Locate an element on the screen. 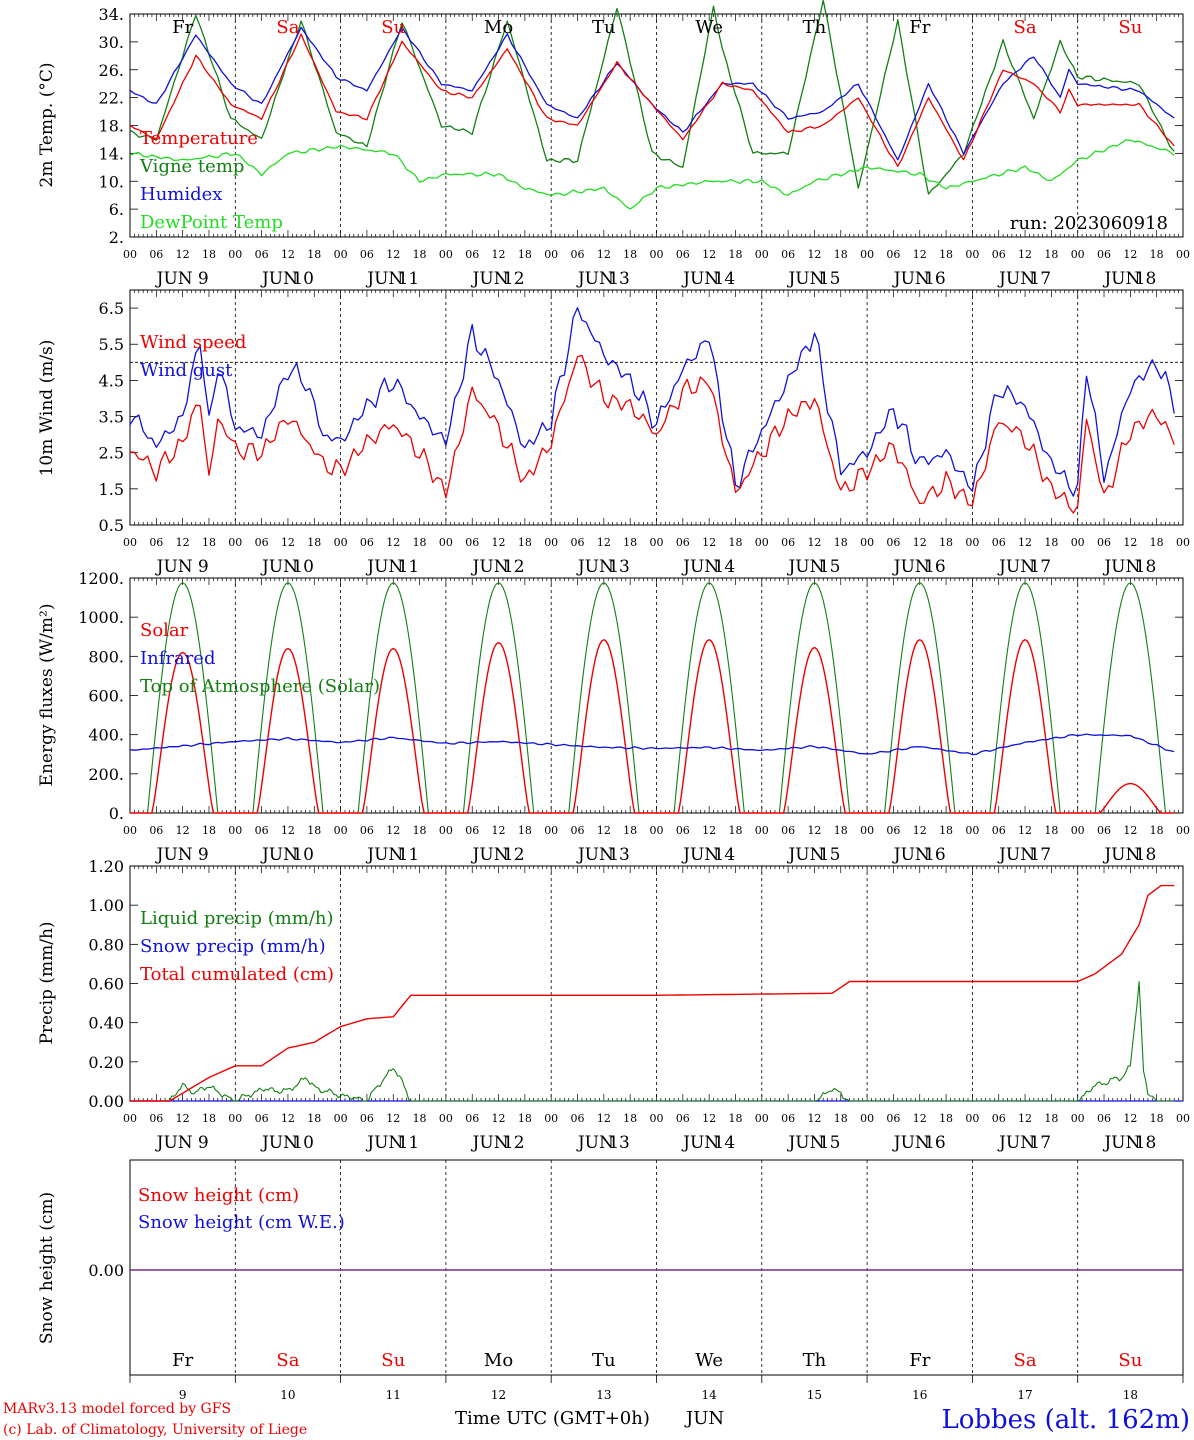 The width and height of the screenshot is (1194, 1440). y-axis-label: 10m Wind (m/s) is located at coordinates (47, 408).